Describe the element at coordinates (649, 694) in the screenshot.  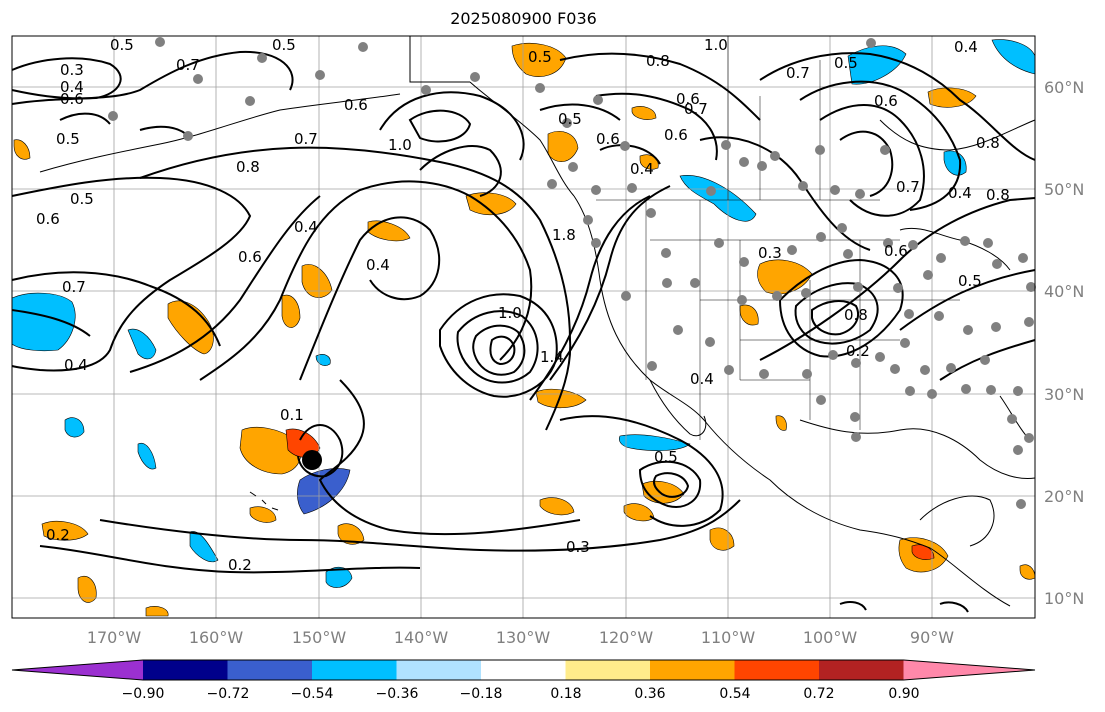
I see `colorbar-tick-label: 0.36` at that location.